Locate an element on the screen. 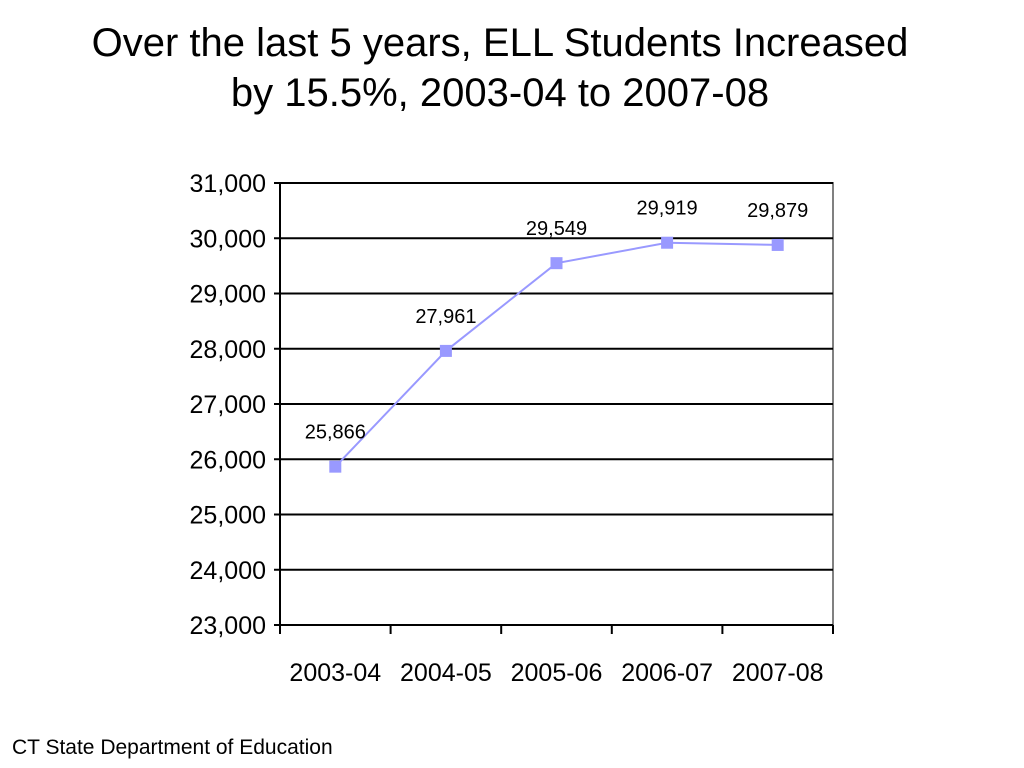 Image resolution: width=1024 pixels, height=768 pixels. y-tick-label: 24,000 is located at coordinates (228, 571).